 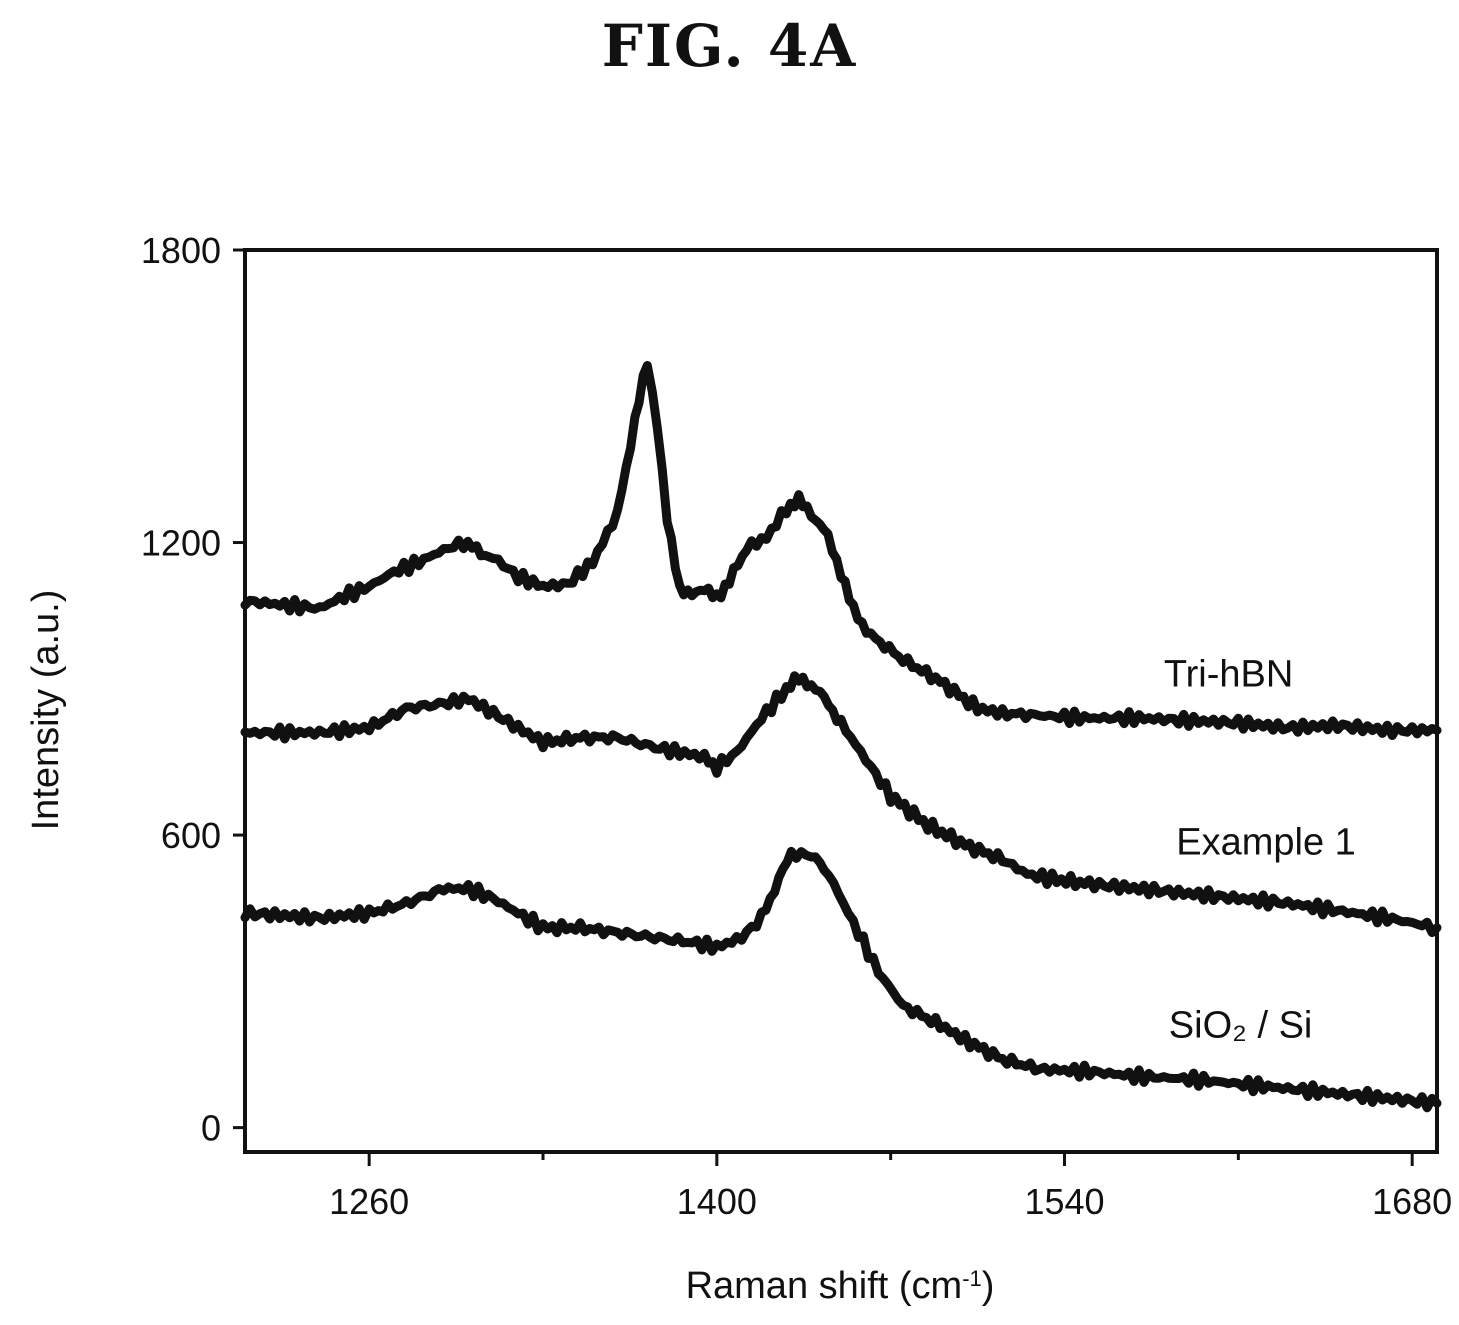 I want to click on x-tick-label: 1400, so click(x=717, y=1201).